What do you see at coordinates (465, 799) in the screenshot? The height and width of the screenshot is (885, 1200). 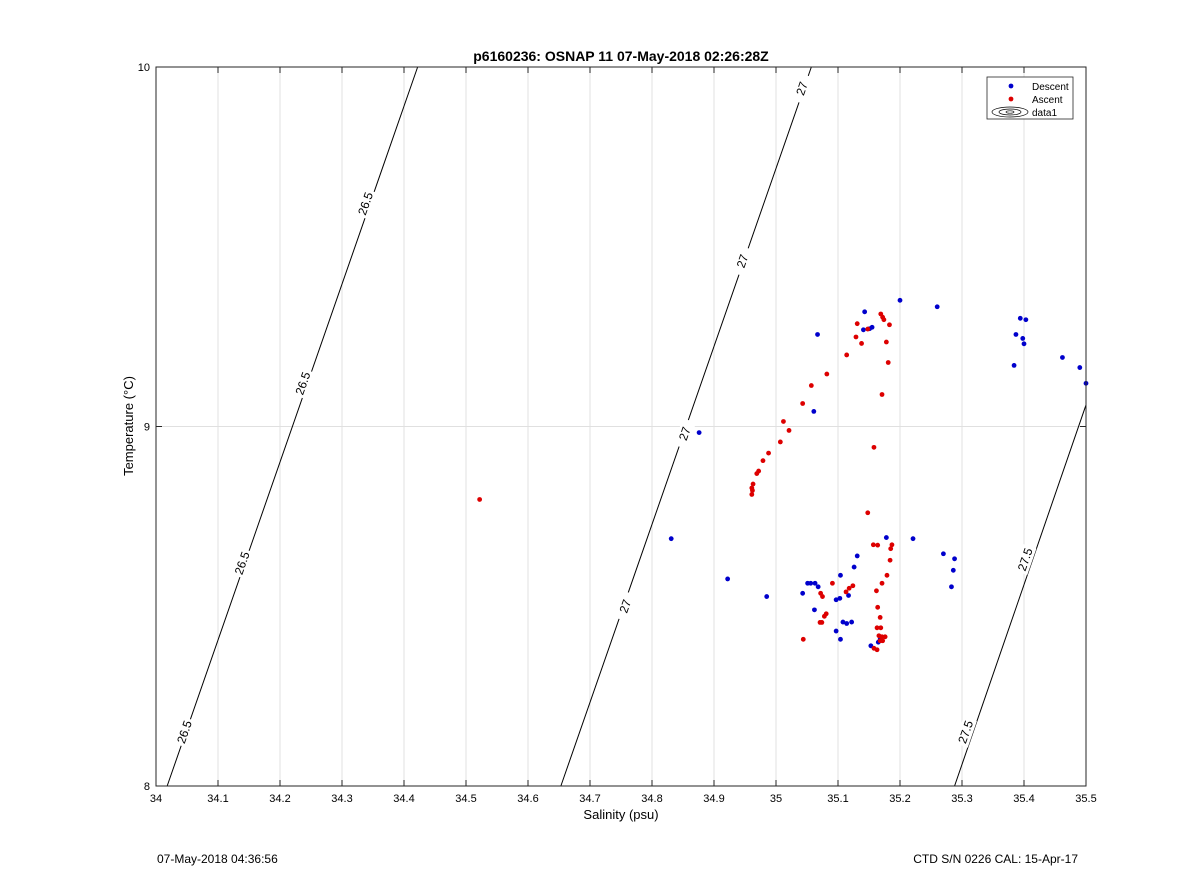 I see `x-tick-label: 34.5` at bounding box center [465, 799].